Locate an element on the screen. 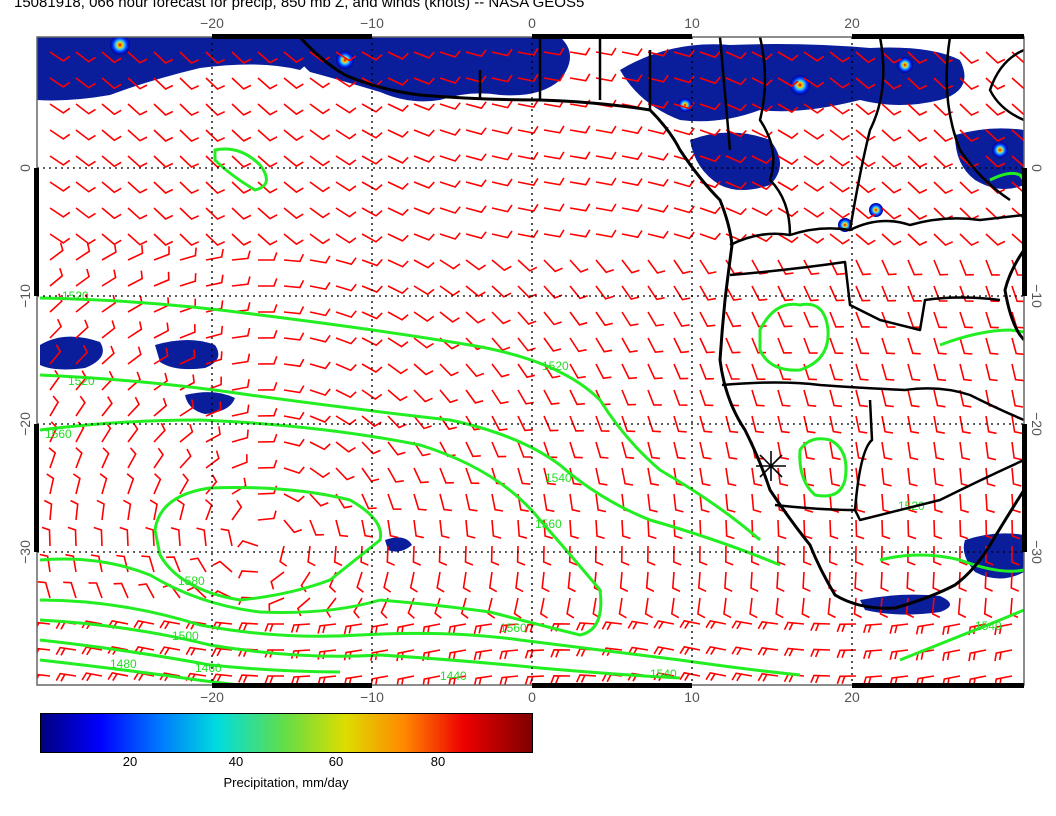  coastline is located at coordinates (1013, 295).